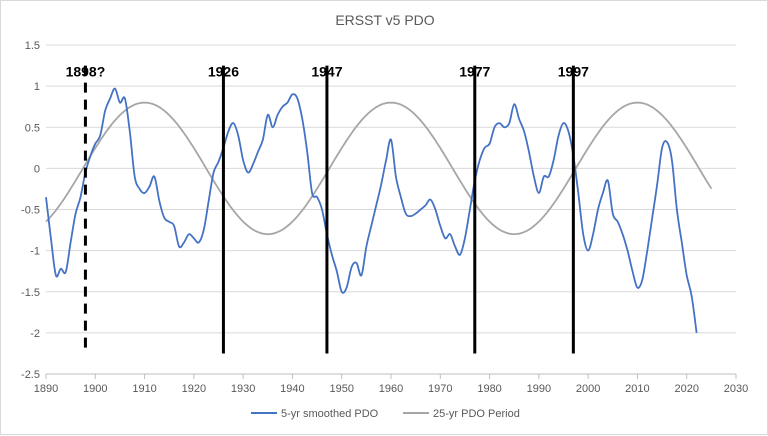 This screenshot has width=768, height=436. I want to click on x-tick-label: 1950, so click(341, 389).